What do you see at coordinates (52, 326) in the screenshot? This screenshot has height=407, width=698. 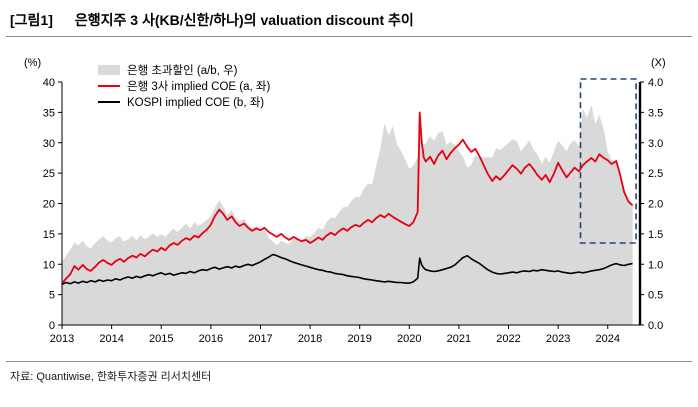 I see `left-axis-tick-label: 0` at bounding box center [52, 326].